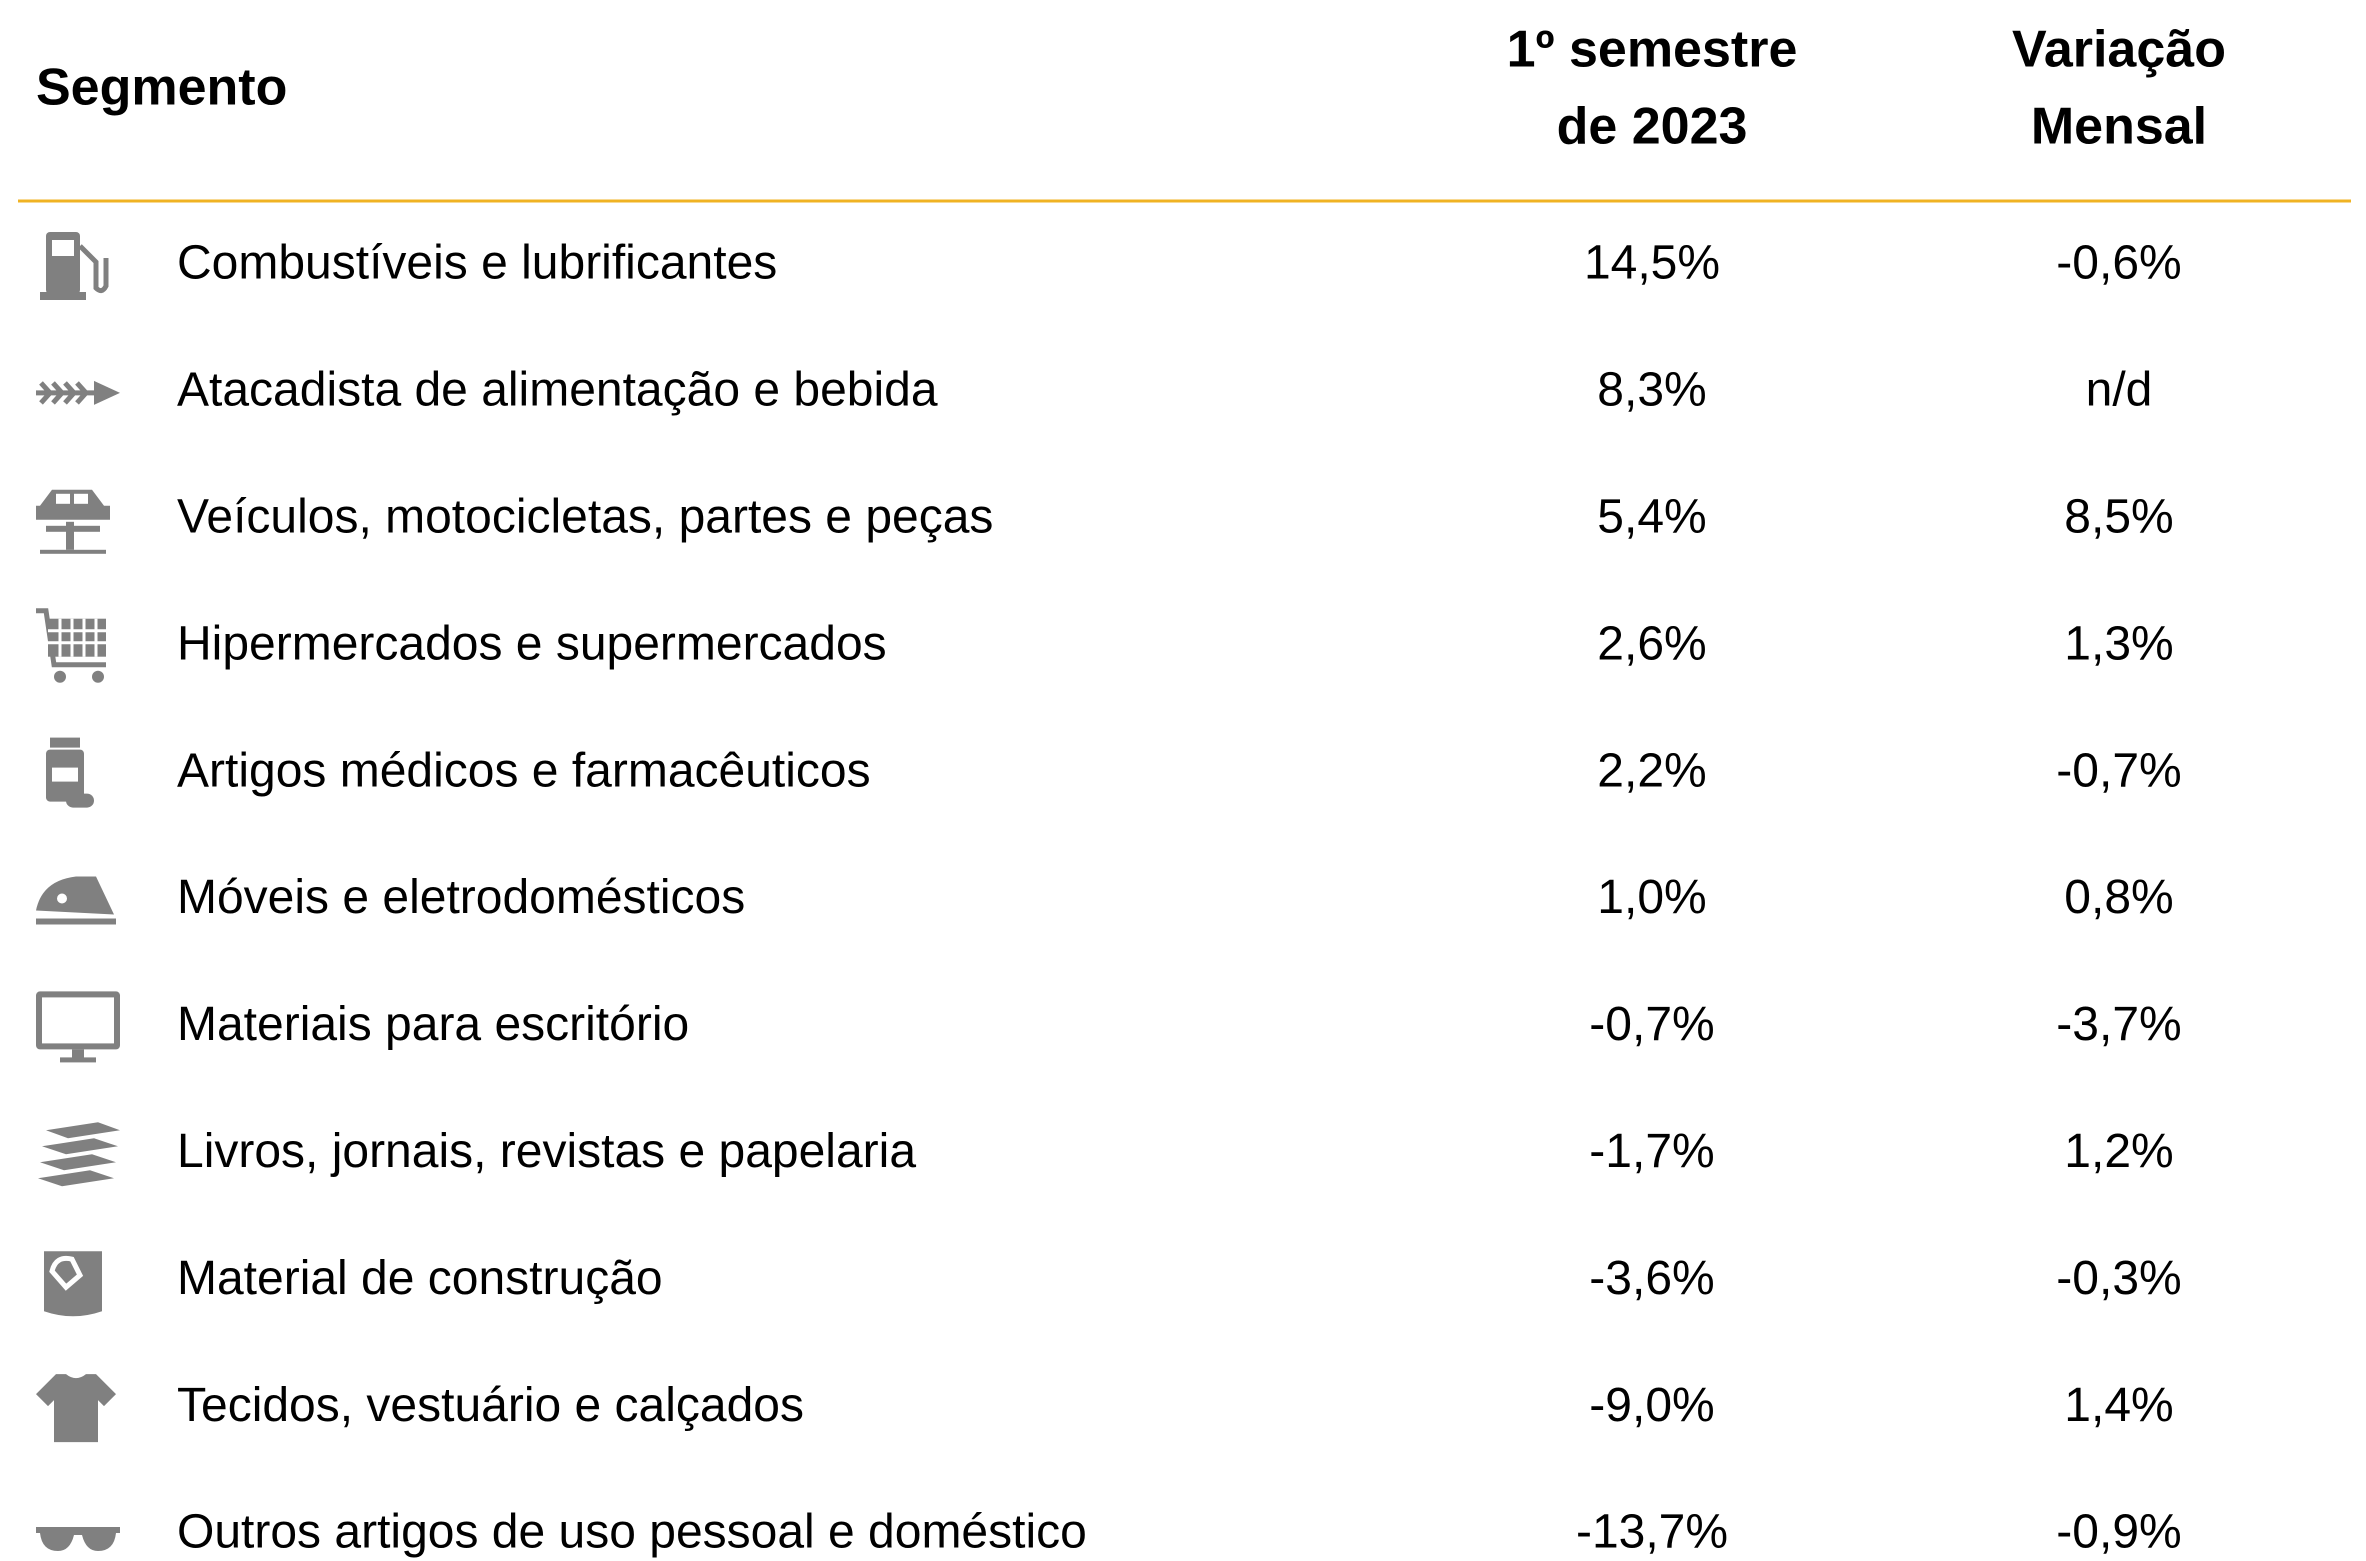 This screenshot has height=1561, width=2366. What do you see at coordinates (1651, 897) in the screenshot?
I see `semester-value: 1,0%` at bounding box center [1651, 897].